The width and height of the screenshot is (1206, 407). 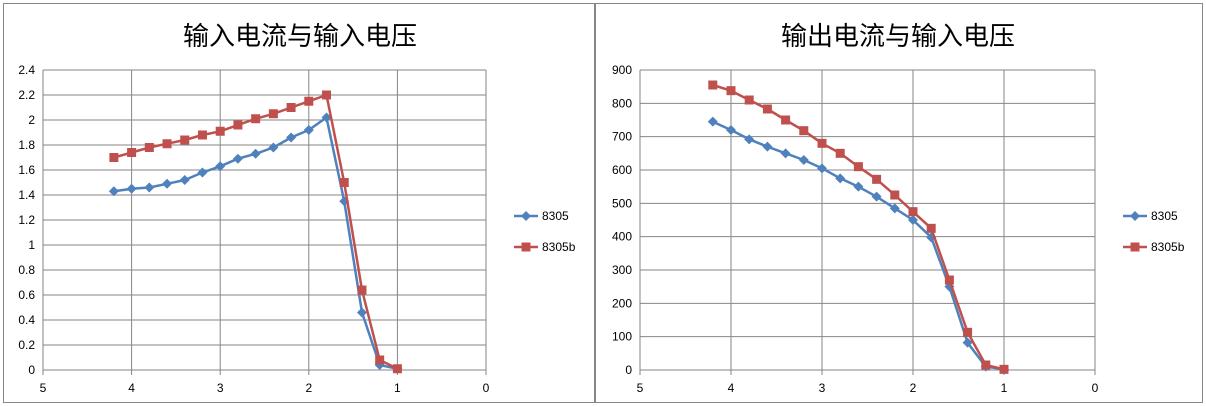 I want to click on y-tick-label: 0.4, so click(x=26, y=320).